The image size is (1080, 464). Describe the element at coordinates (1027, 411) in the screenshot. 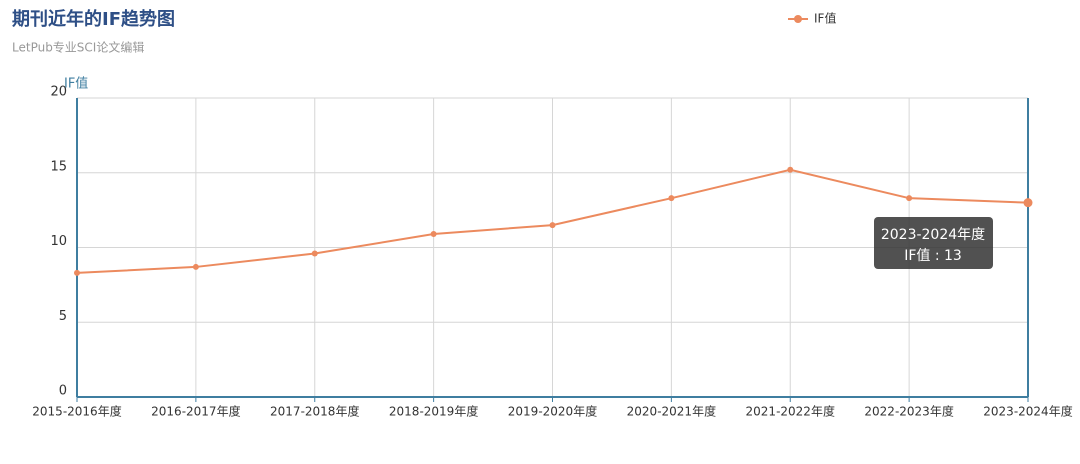

I see `x-tick-label: 2023-2024年度` at that location.